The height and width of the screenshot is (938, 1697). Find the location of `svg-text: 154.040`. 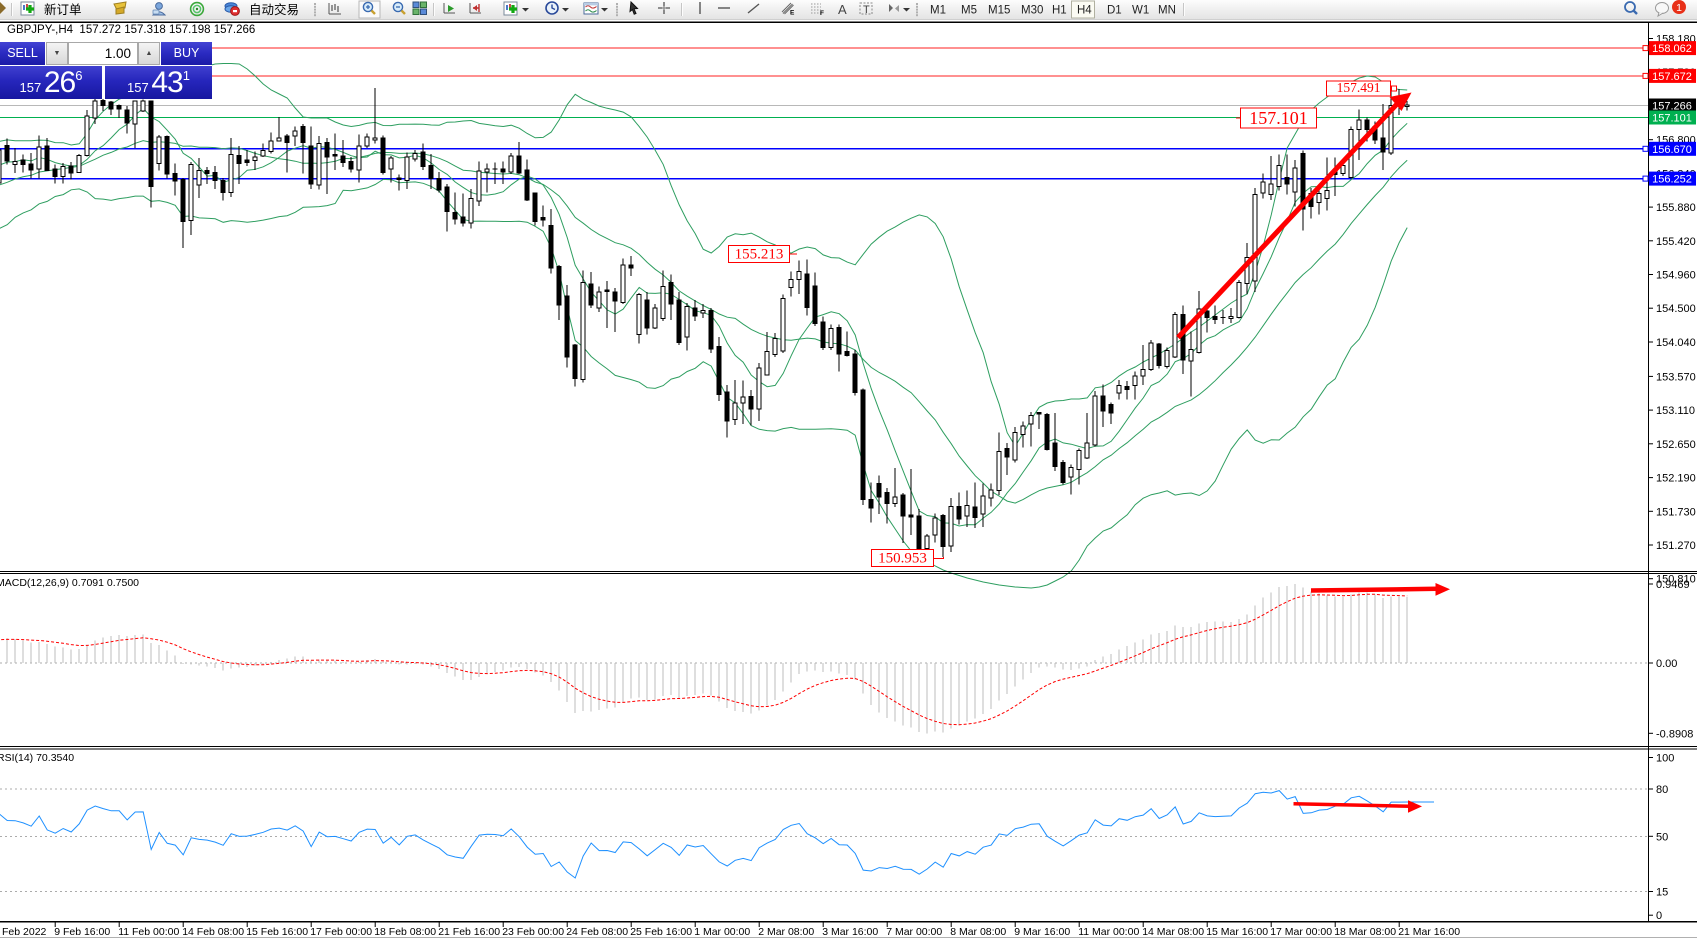

svg-text: 154.040 is located at coordinates (1676, 343).